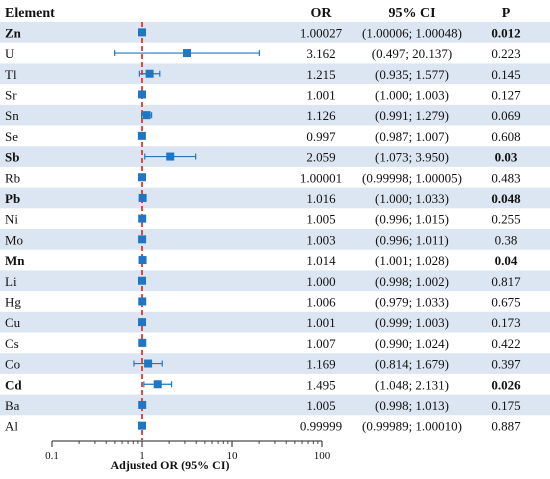 This screenshot has width=550, height=479. What do you see at coordinates (10, 53) in the screenshot?
I see `element-label: U` at bounding box center [10, 53].